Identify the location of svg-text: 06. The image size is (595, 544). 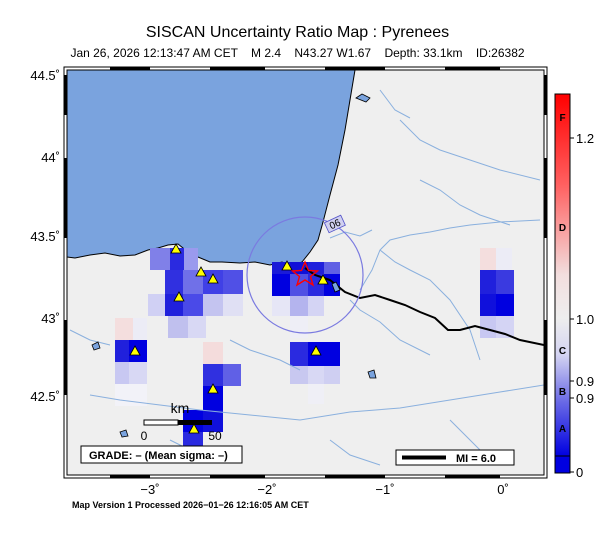
(335, 224).